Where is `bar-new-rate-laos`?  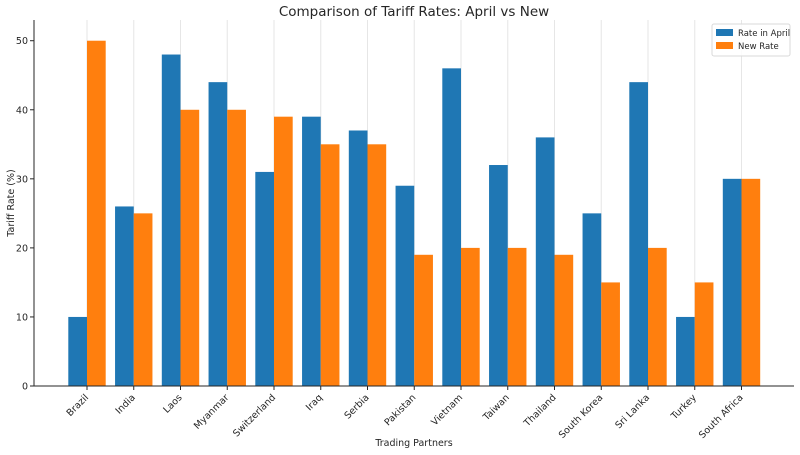 bar-new-rate-laos is located at coordinates (190, 247).